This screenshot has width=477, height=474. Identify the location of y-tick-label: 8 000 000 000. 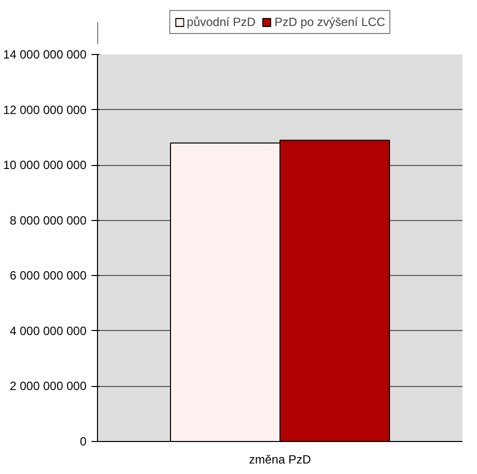
(48, 220).